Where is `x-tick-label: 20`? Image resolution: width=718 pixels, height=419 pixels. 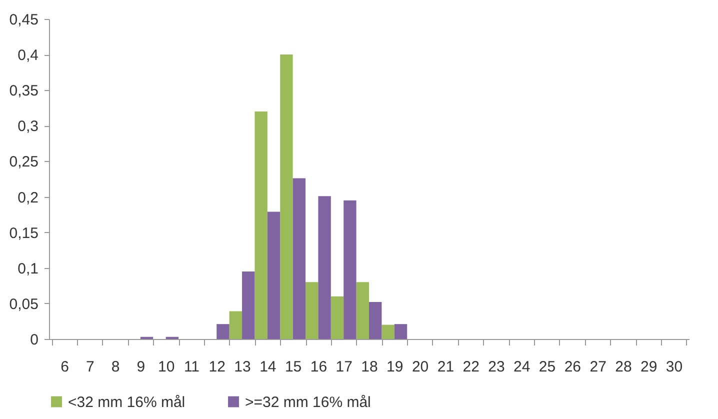 x-tick-label: 20 is located at coordinates (420, 367).